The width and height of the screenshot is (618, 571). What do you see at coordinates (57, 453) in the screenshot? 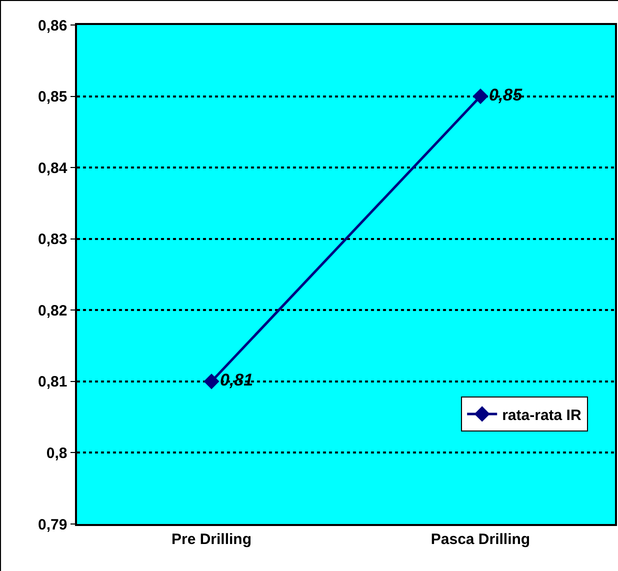
I see `y-tick-label: 0,8` at bounding box center [57, 453].